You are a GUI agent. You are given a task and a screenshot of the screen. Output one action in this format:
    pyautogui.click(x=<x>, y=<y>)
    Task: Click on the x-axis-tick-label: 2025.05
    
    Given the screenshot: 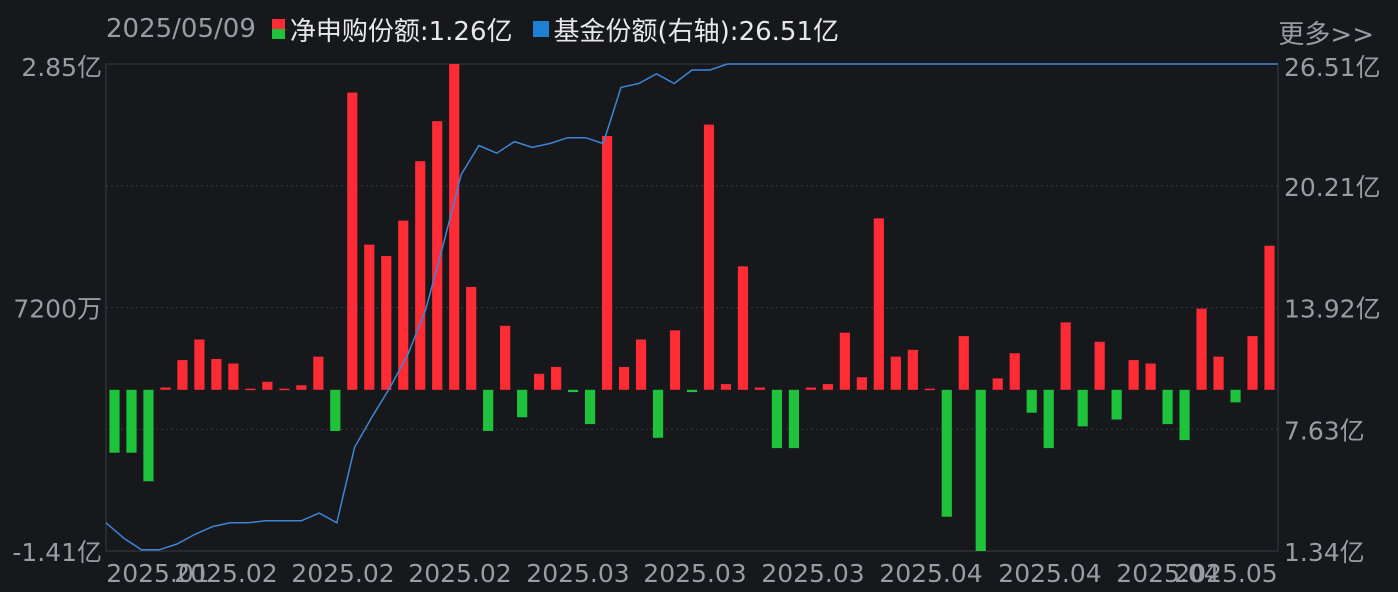 What is the action you would take?
    pyautogui.click(x=1225, y=573)
    